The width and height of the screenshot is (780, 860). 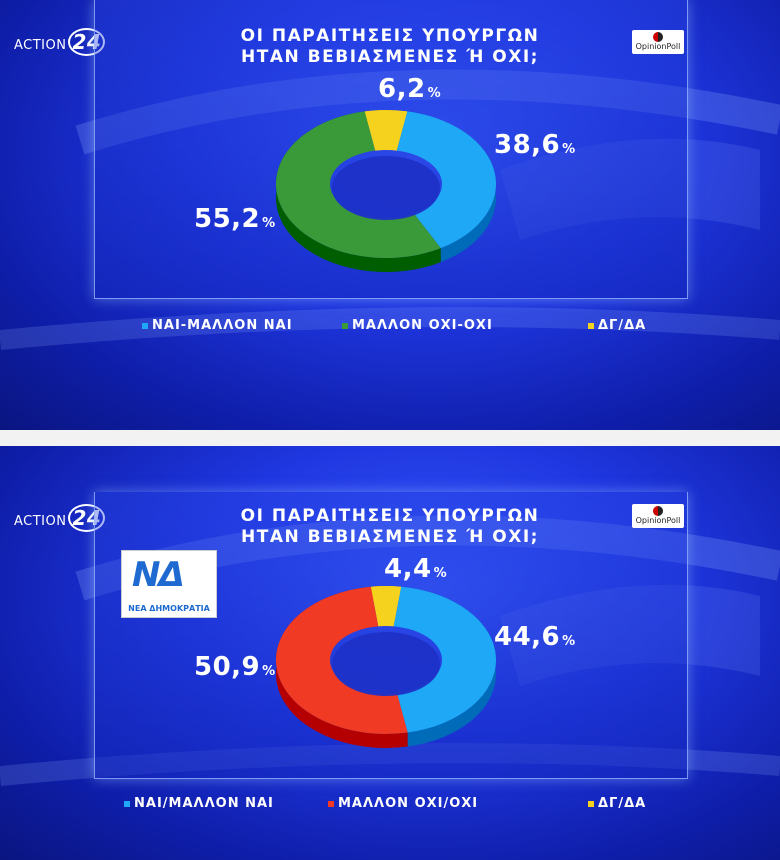 What do you see at coordinates (235, 667) in the screenshot?
I see `label-no: 50,9%` at bounding box center [235, 667].